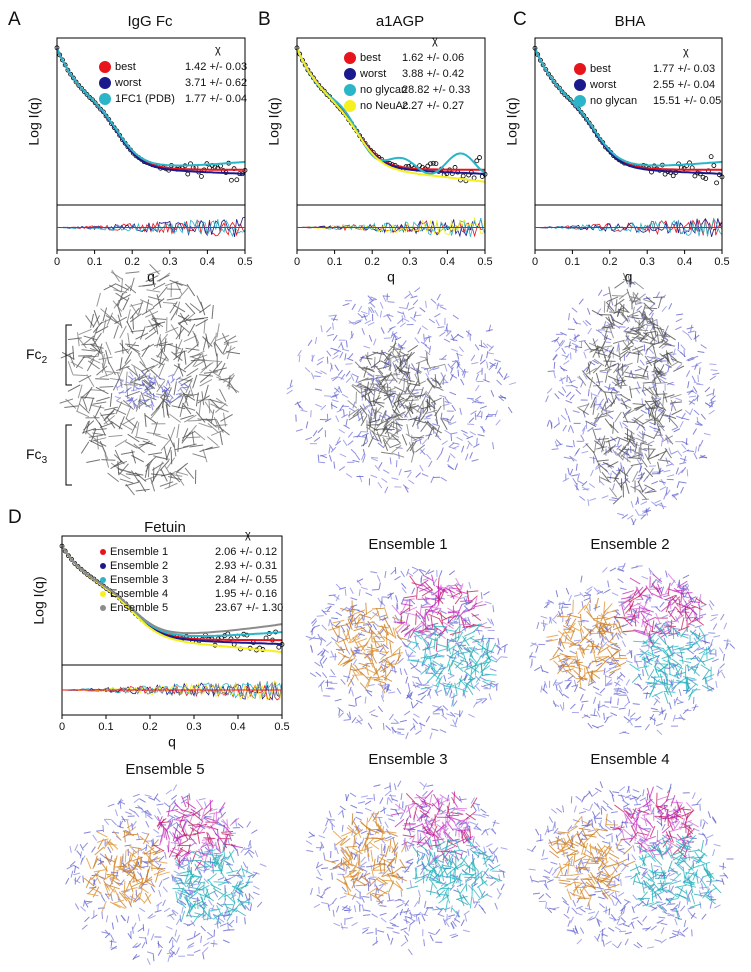 This screenshot has width=751, height=972. I want to click on legend-label: Ensemble 5, so click(139, 608).